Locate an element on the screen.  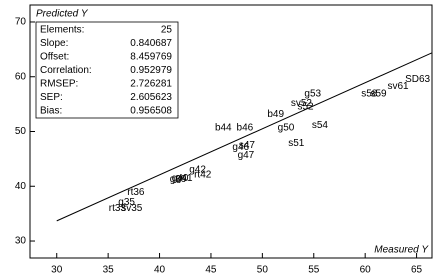
stat-label: Bias: is located at coordinates (51, 111).